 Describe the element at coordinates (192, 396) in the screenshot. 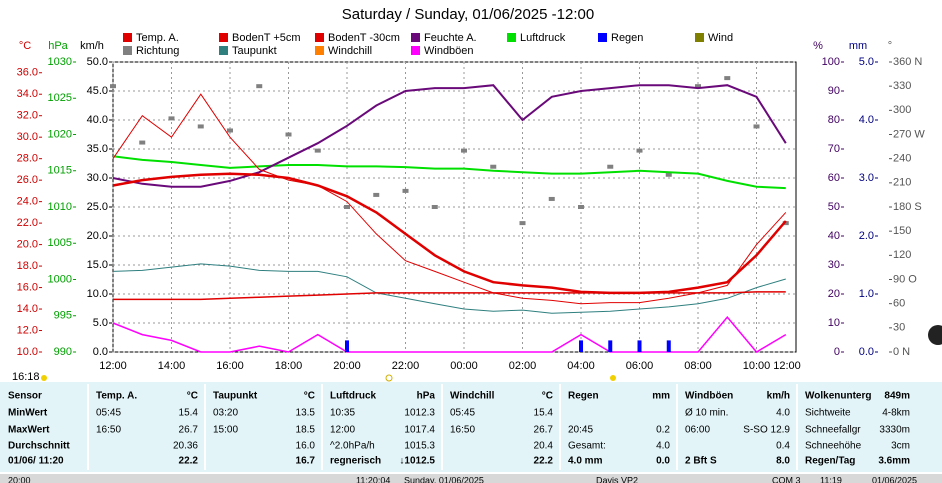

I see `table-cell: °C` at that location.